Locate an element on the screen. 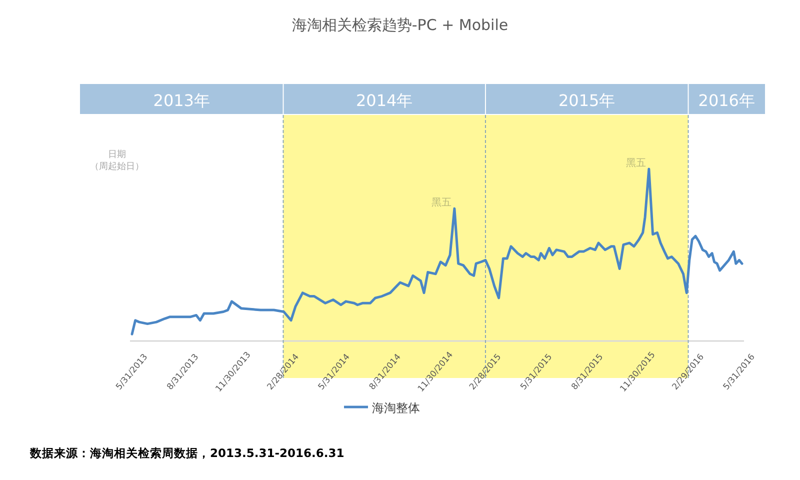  annotation: （周起始日） is located at coordinates (117, 166).